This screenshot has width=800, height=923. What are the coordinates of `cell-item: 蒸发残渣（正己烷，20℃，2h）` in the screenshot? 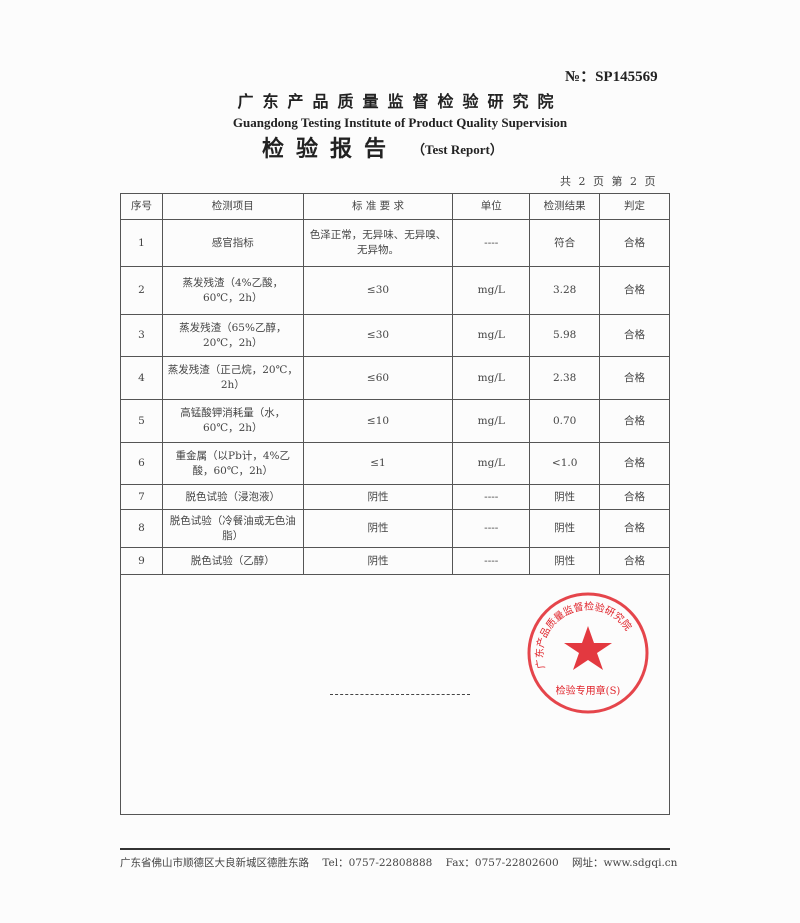 It's located at (232, 378).